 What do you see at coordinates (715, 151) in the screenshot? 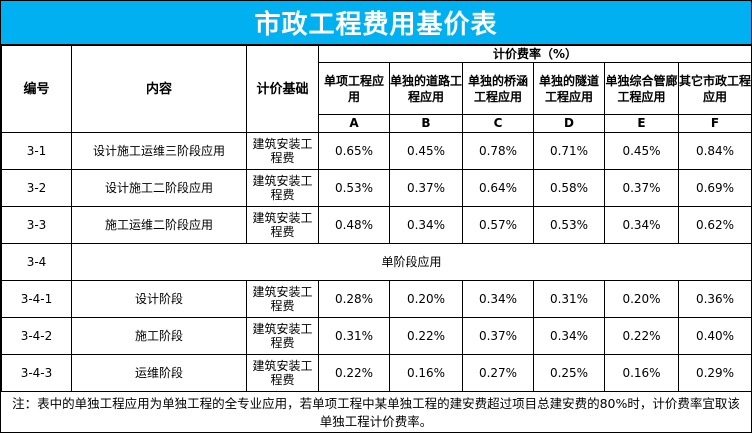
I see `rate-cell: 0.84%` at bounding box center [715, 151].